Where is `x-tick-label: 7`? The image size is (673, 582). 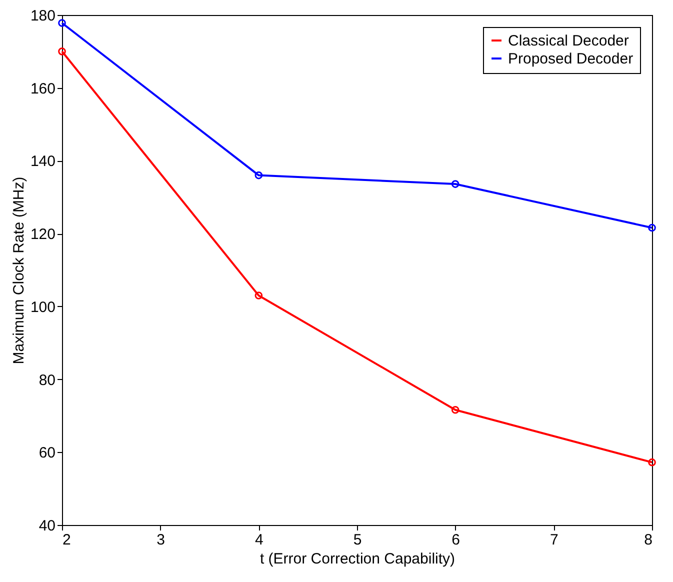 x-tick-label: 7 is located at coordinates (554, 540).